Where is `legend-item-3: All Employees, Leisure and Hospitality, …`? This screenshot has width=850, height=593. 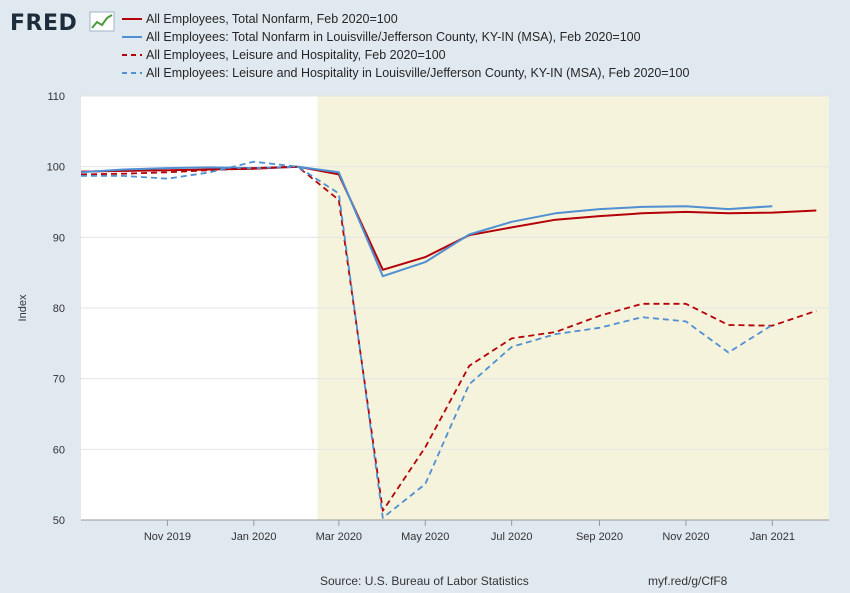 legend-item-3: All Employees, Leisure and Hospitality, … is located at coordinates (405, 55).